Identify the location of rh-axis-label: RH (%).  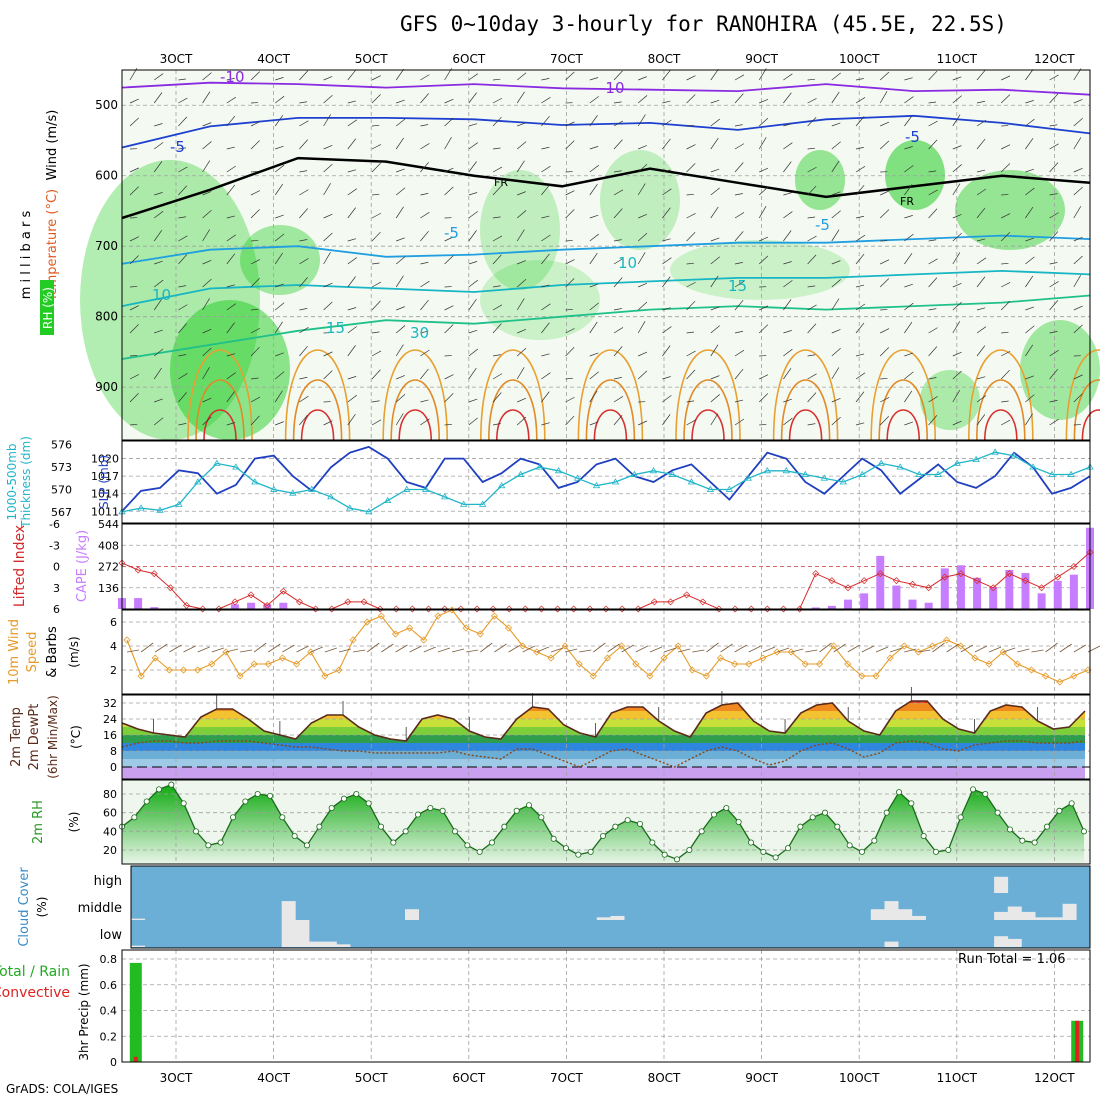
(48, 308).